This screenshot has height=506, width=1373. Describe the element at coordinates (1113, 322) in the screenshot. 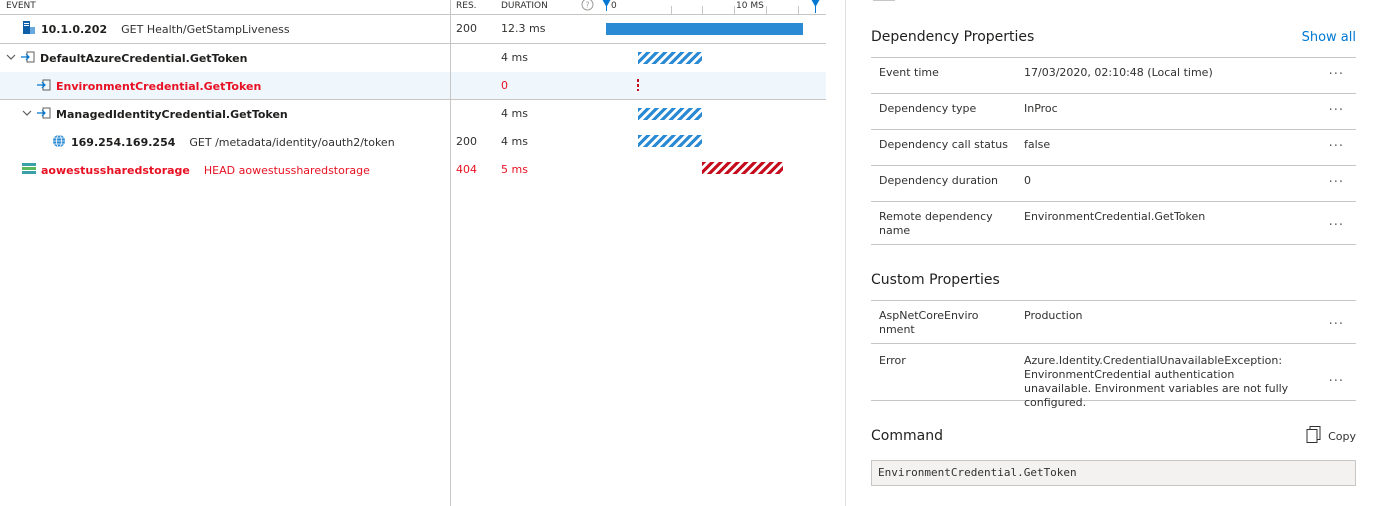

I see `property-row: AspNetCoreEnvironment Production ···` at that location.